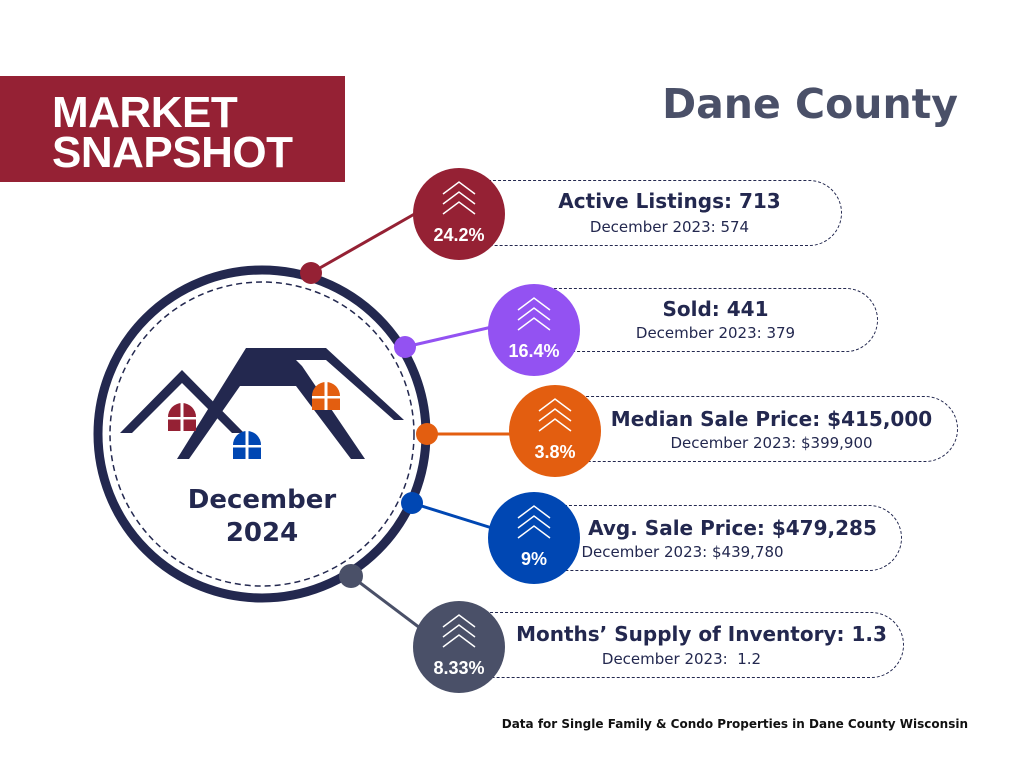 The image size is (1024, 768). I want to click on badge-sold: 16.4%, so click(534, 330).